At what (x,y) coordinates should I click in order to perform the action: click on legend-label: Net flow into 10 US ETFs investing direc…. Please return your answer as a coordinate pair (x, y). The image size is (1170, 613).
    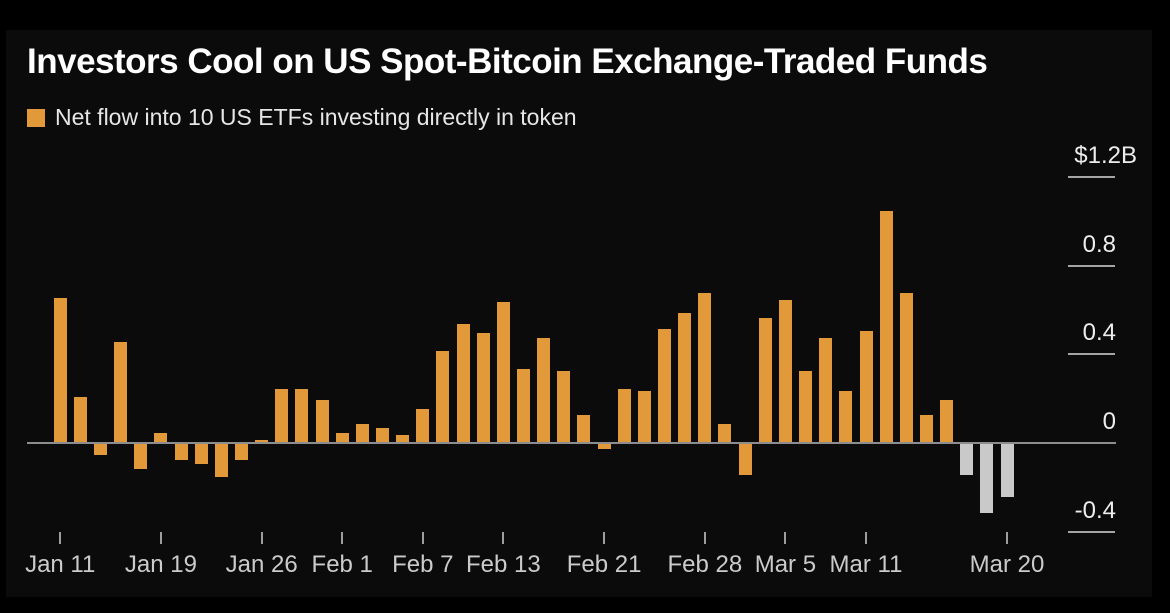
    Looking at the image, I should click on (316, 117).